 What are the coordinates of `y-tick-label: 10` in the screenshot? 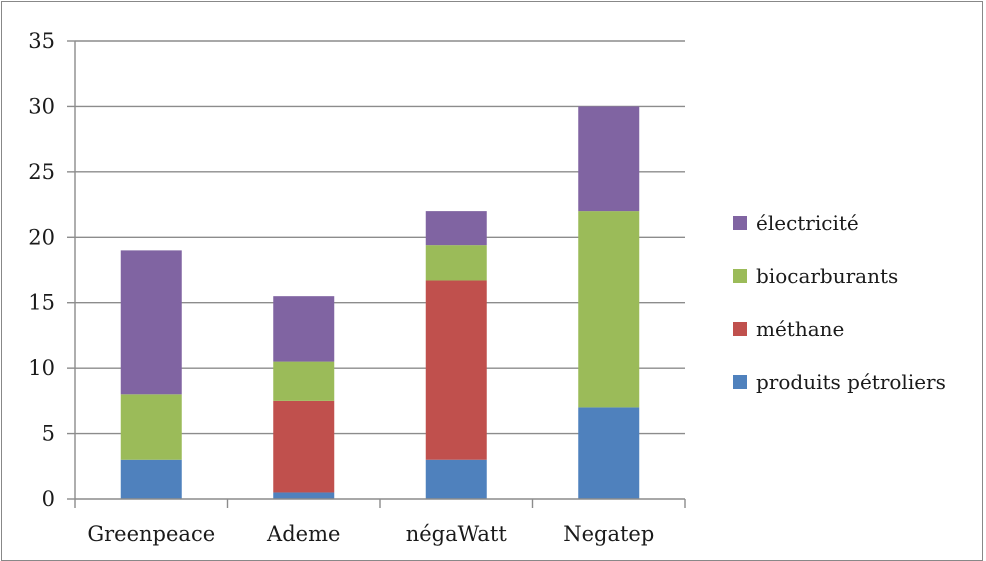 It's located at (41, 368).